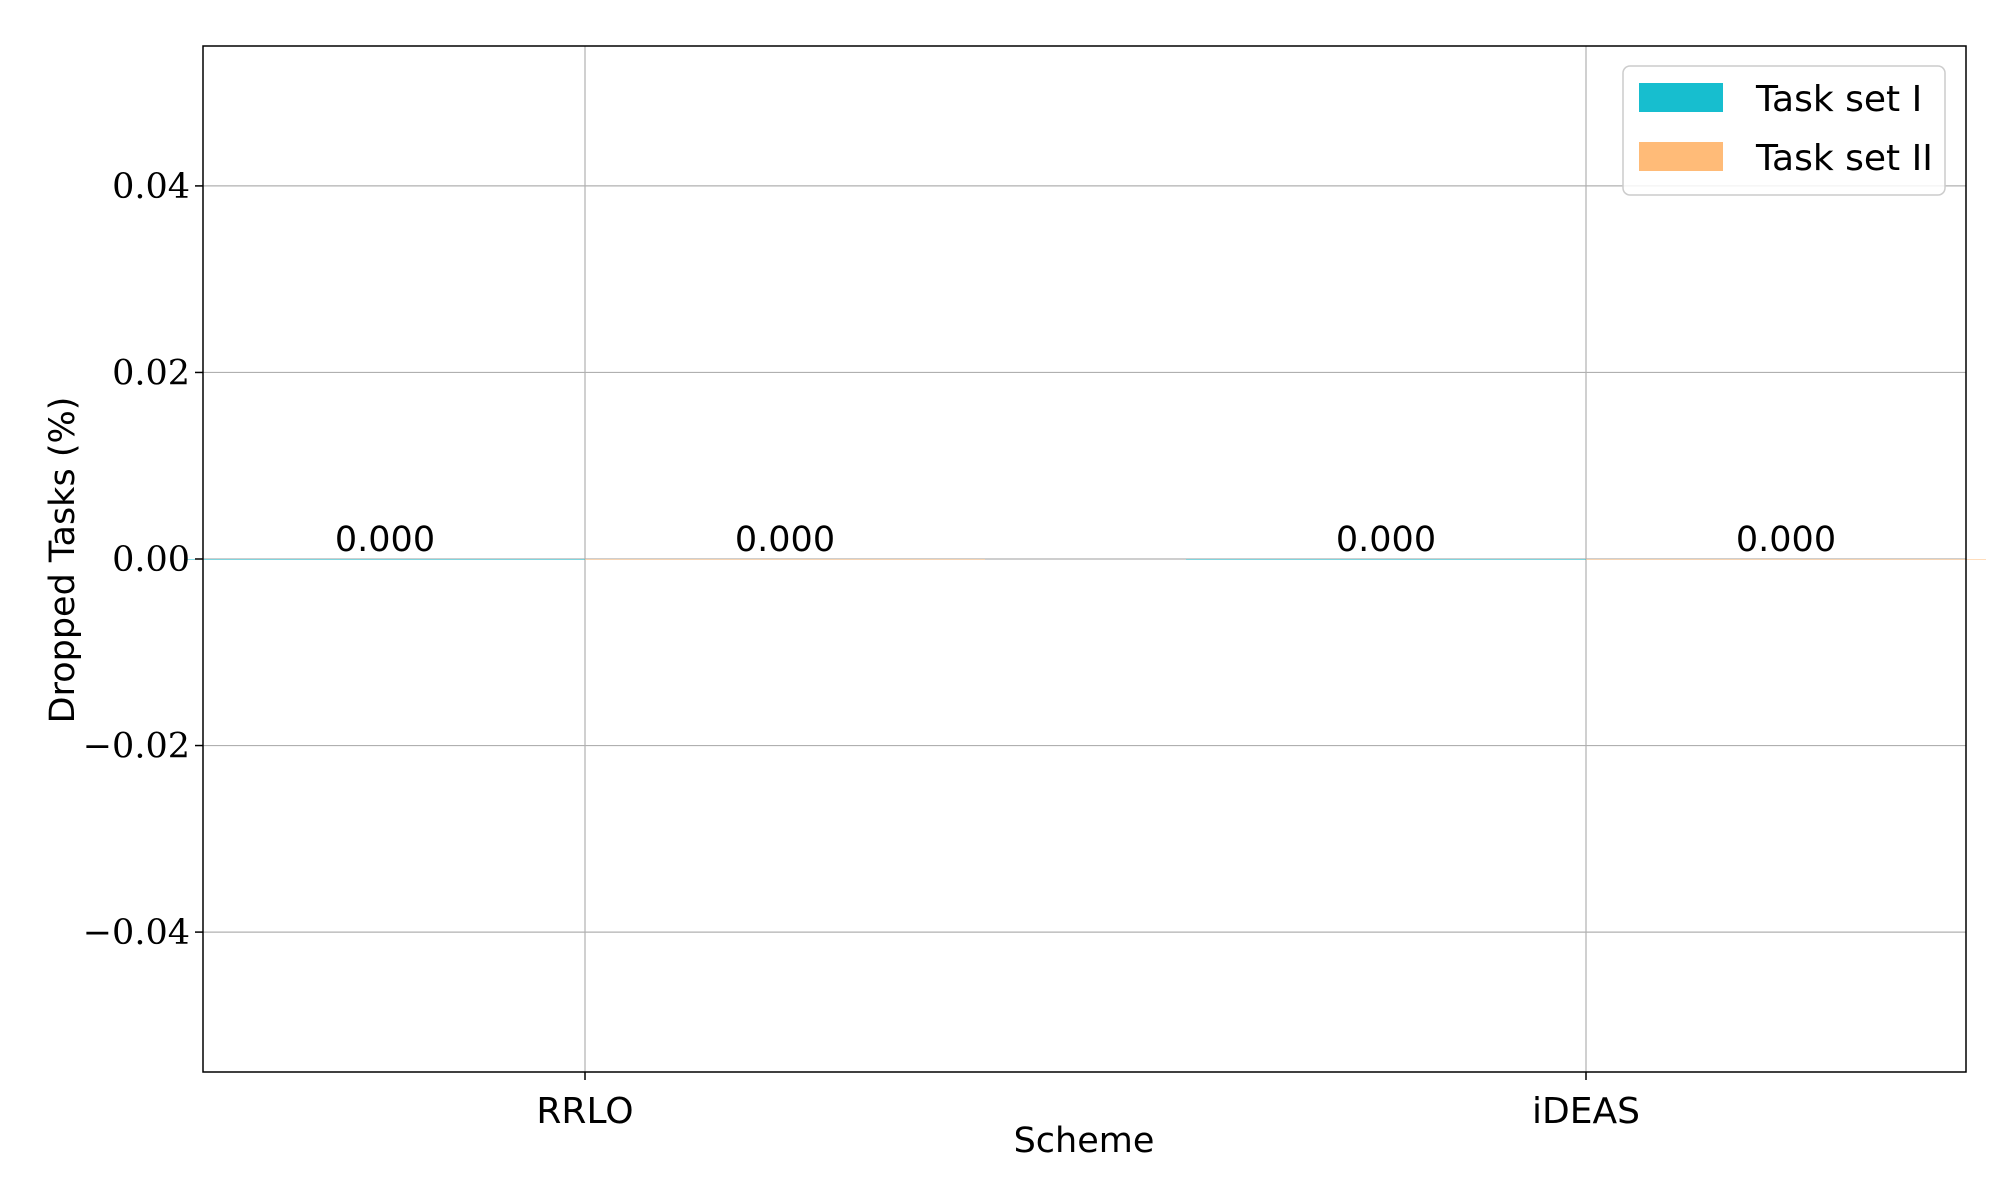  What do you see at coordinates (1784, 130) in the screenshot?
I see `legend: Task set I Task set II` at bounding box center [1784, 130].